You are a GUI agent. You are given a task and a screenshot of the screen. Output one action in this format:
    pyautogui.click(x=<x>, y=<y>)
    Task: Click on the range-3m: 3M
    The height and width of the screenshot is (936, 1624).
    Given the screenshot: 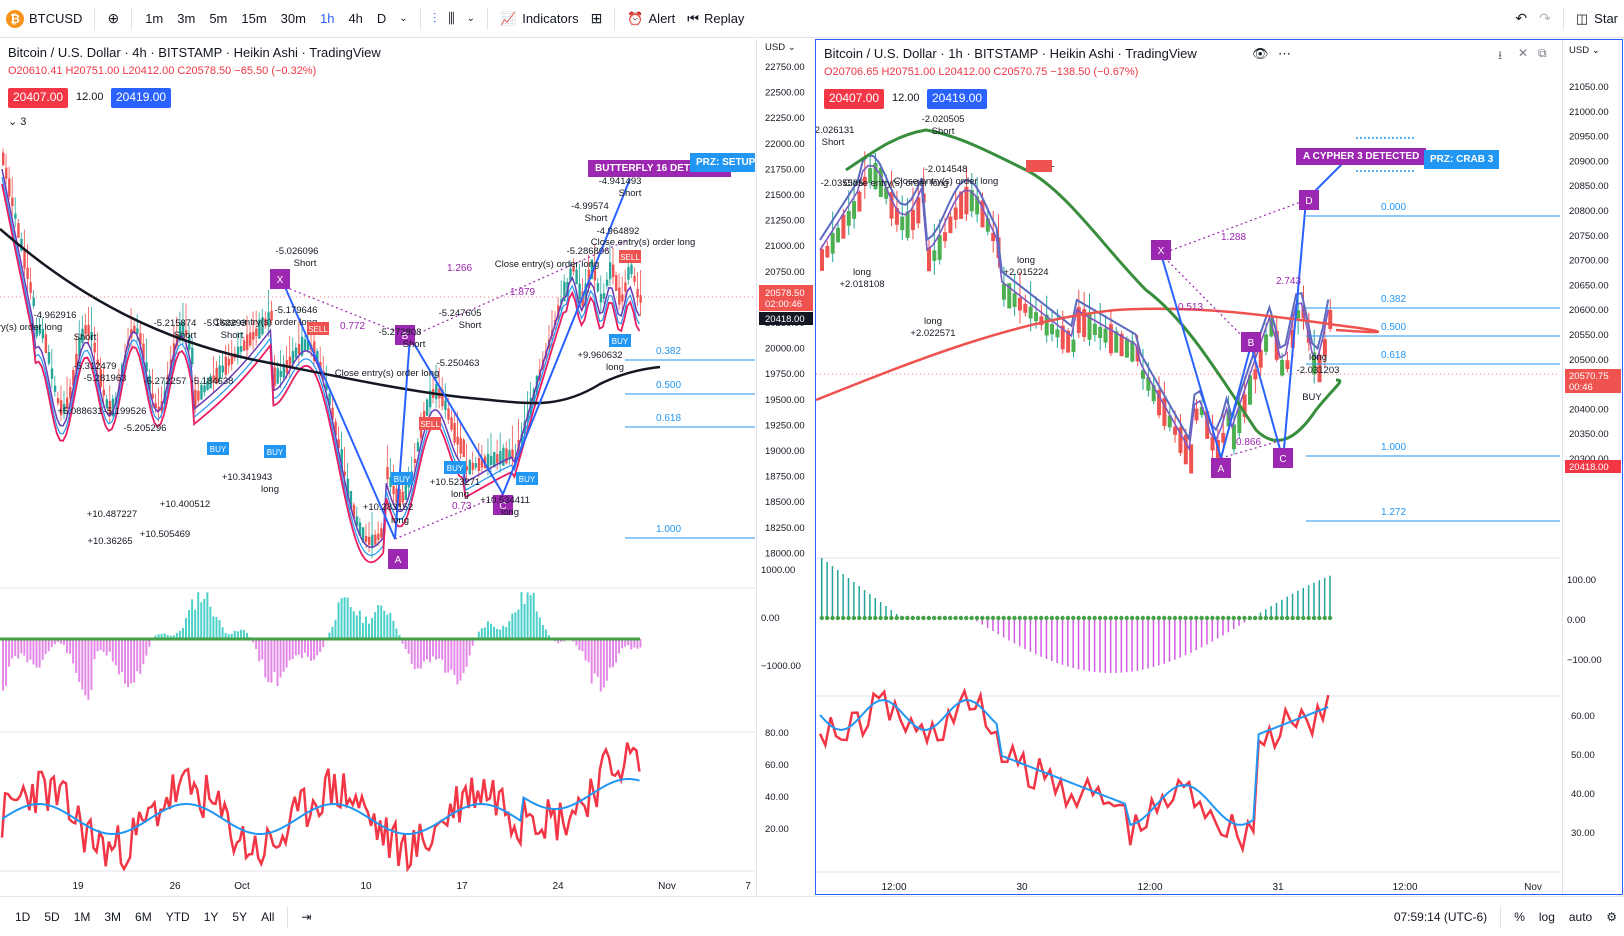 What is the action you would take?
    pyautogui.click(x=113, y=916)
    